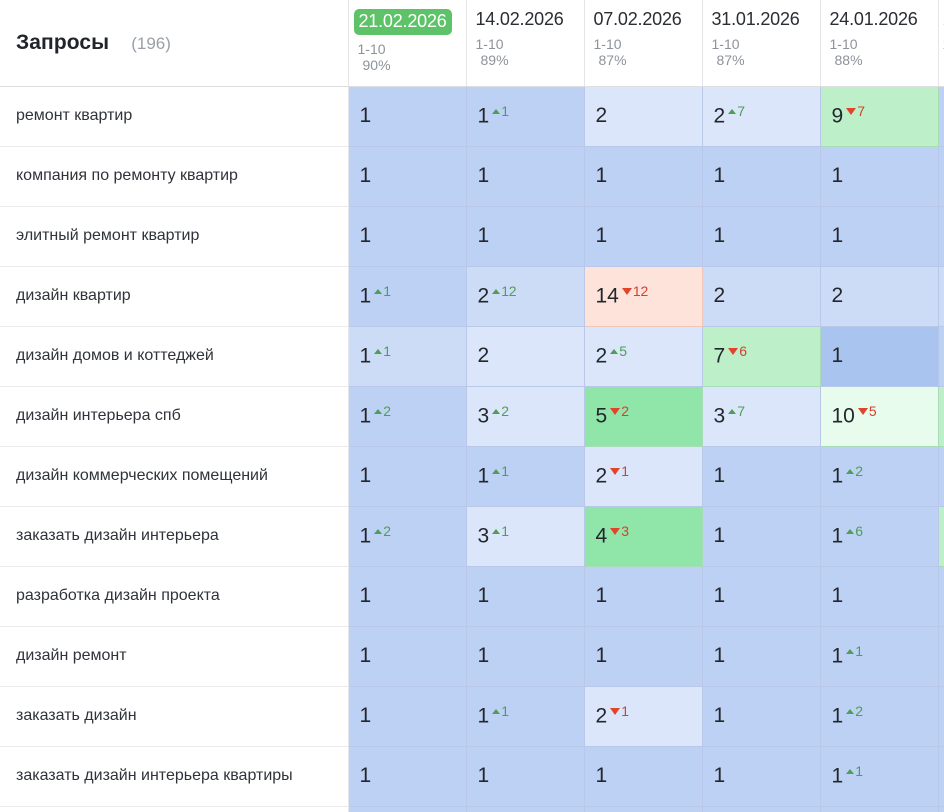  I want to click on keyword-label: дизайн интерьера спб, so click(174, 416).